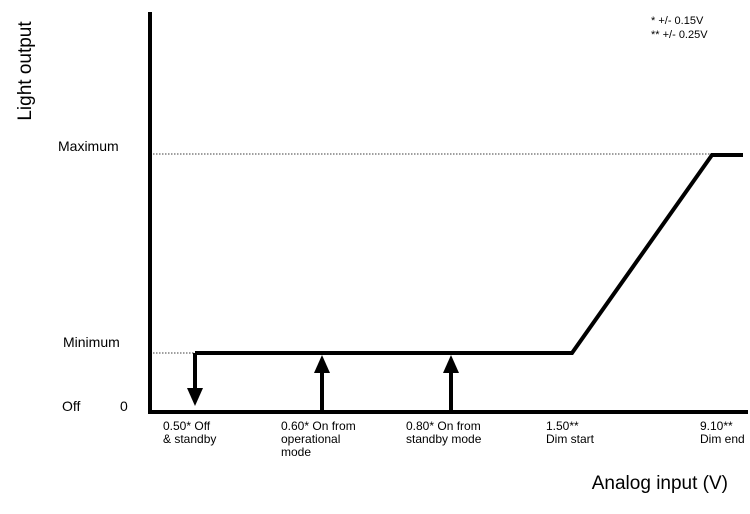  I want to click on x-axis-label: Analog input (V), so click(659, 483).